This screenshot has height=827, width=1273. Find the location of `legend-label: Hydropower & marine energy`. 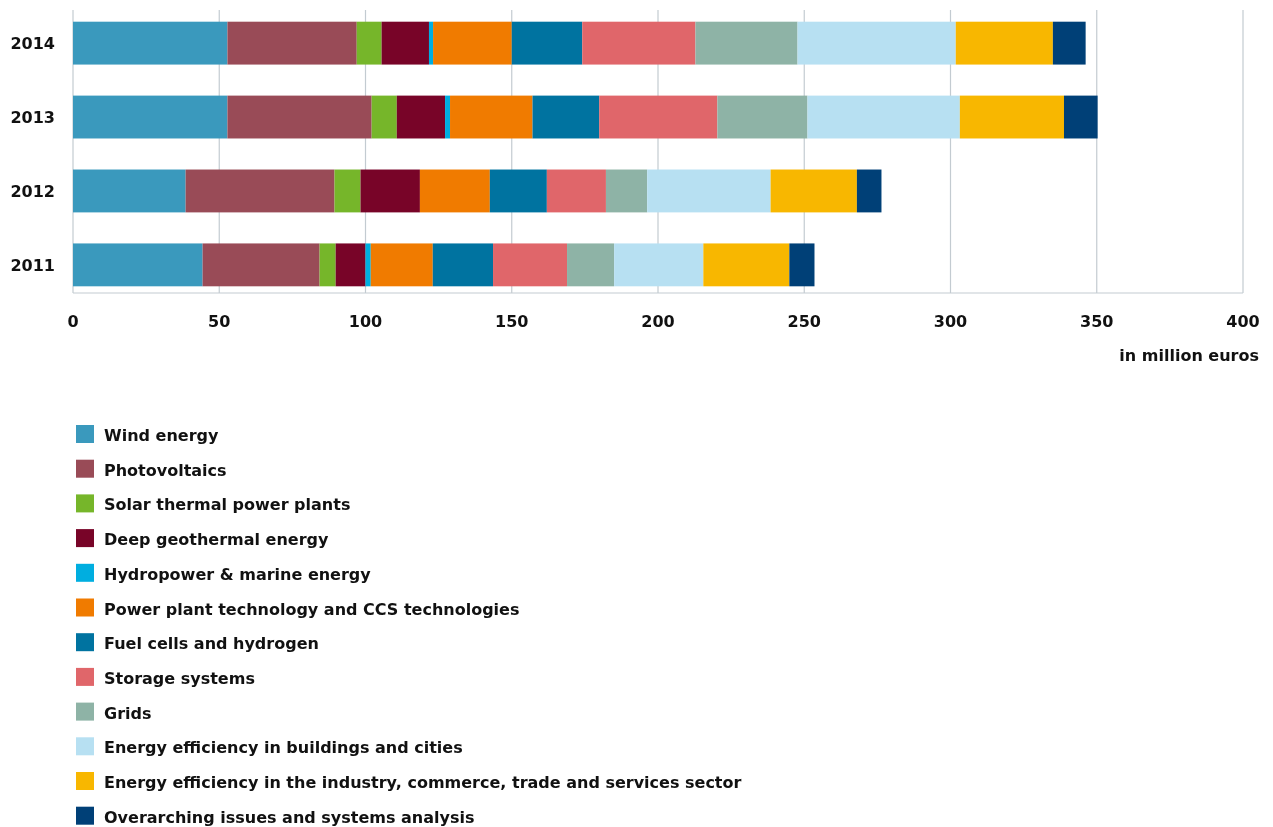

legend-label: Hydropower & marine energy is located at coordinates (238, 574).